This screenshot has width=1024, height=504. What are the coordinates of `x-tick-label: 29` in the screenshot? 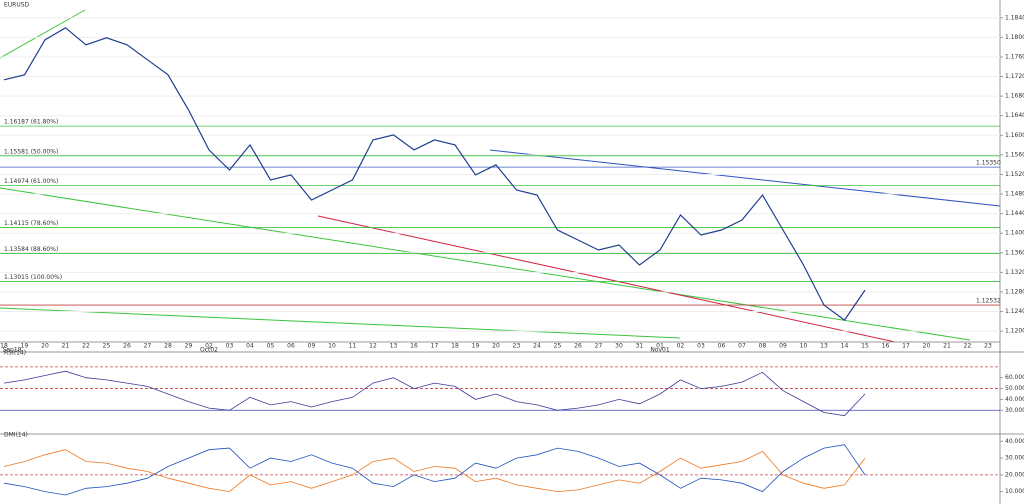 It's located at (189, 346).